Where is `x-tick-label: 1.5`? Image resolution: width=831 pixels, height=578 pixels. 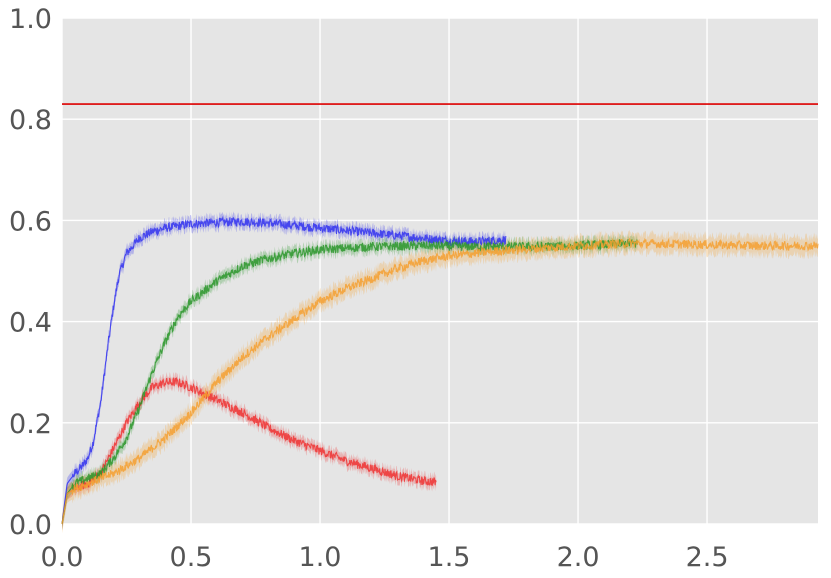
x-tick-label: 1.5 is located at coordinates (449, 557).